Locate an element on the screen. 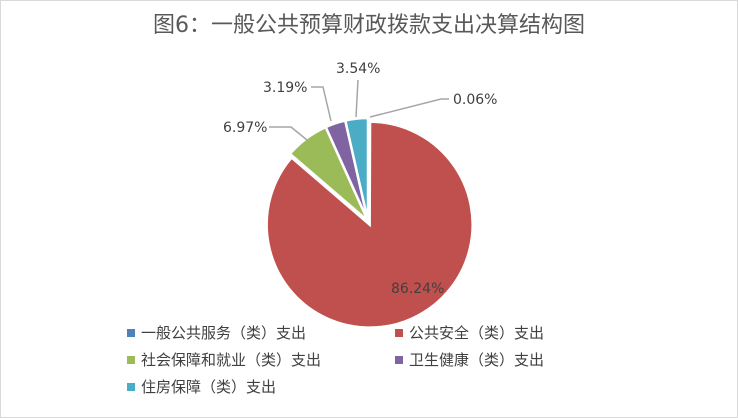 The height and width of the screenshot is (418, 738). legend-label: 公共安全（类）支出 is located at coordinates (477, 333).